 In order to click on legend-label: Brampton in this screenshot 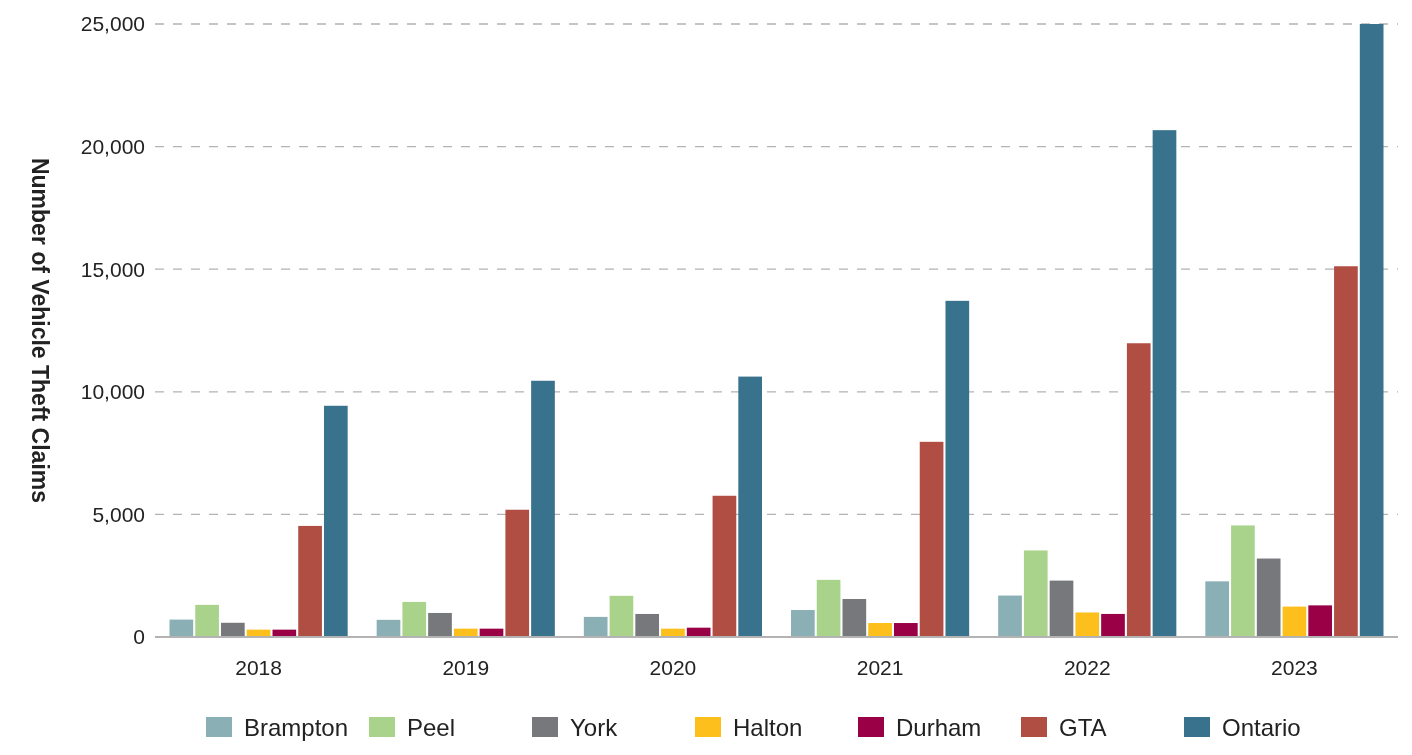, I will do `click(296, 727)`.